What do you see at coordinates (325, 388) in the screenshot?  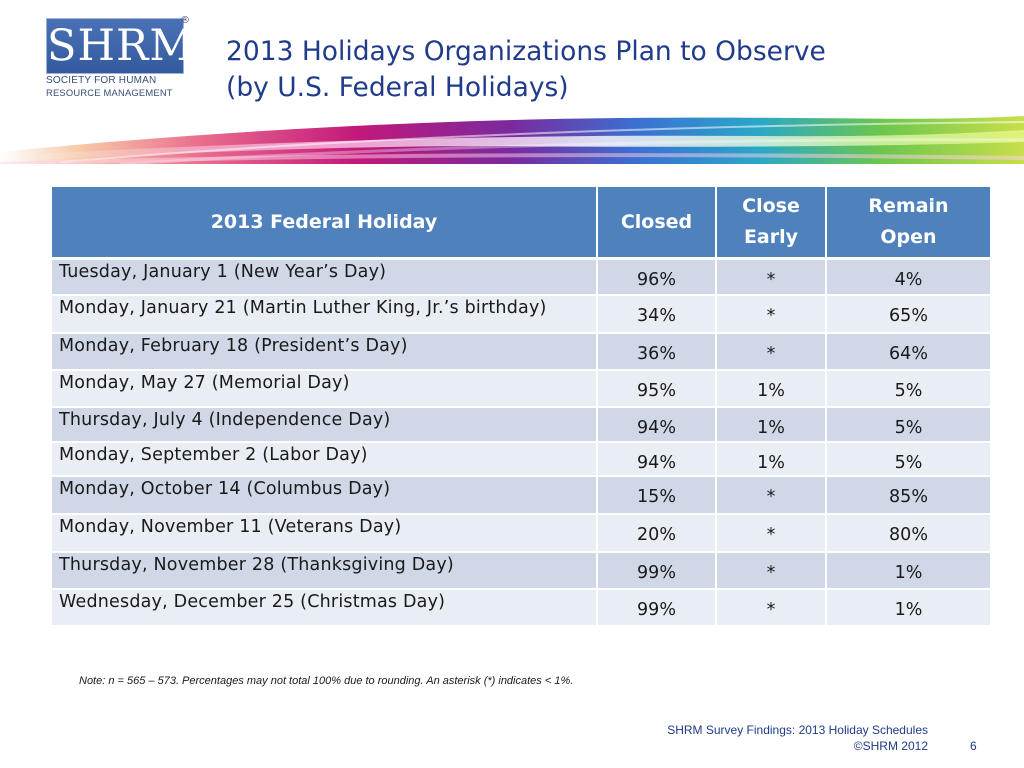 I see `holiday-cell: Monday, May 27 (Memorial Day)` at bounding box center [325, 388].